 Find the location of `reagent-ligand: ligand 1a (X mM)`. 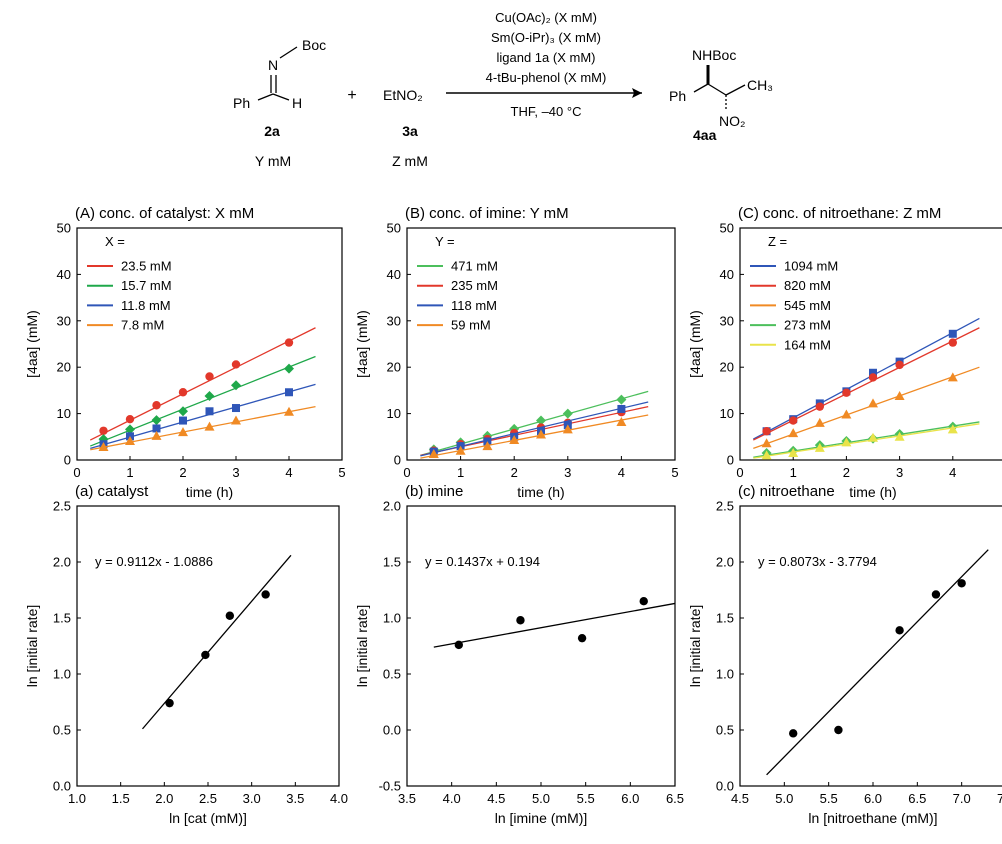

reagent-ligand: ligand 1a (X mM) is located at coordinates (546, 57).